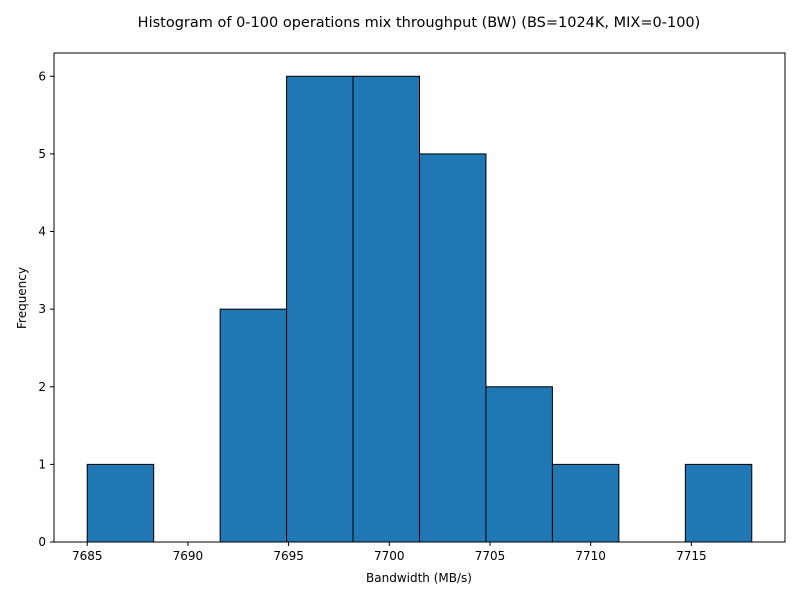  Describe the element at coordinates (42, 542) in the screenshot. I see `y-tick-label: 0` at that location.